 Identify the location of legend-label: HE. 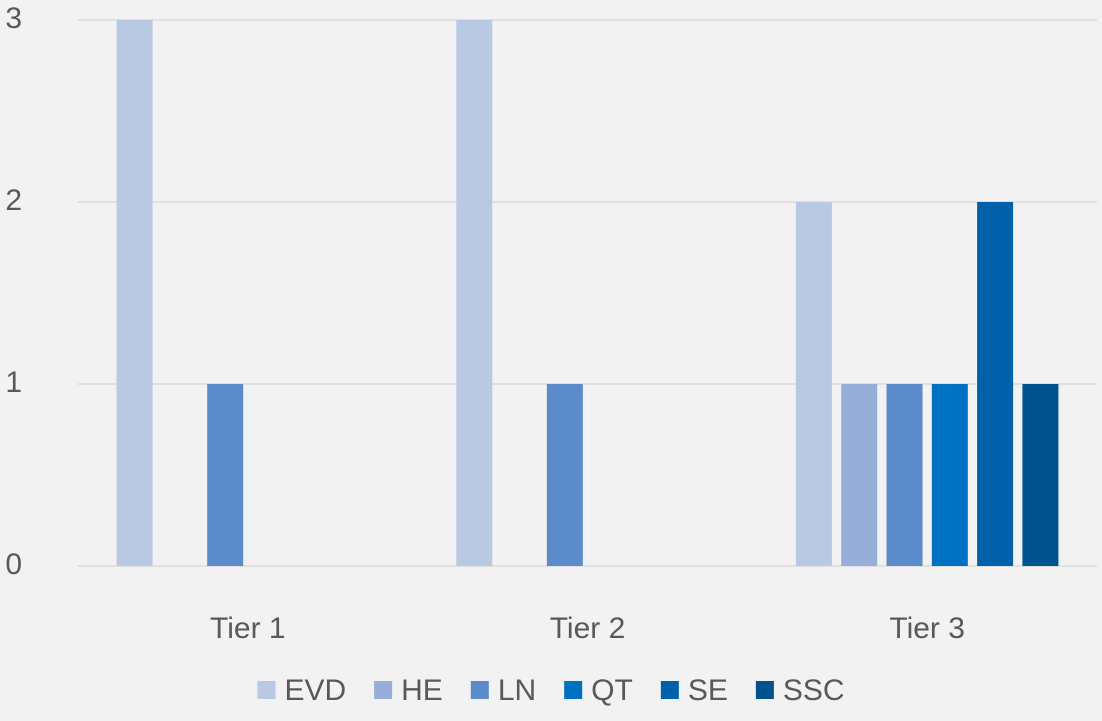
(422, 690).